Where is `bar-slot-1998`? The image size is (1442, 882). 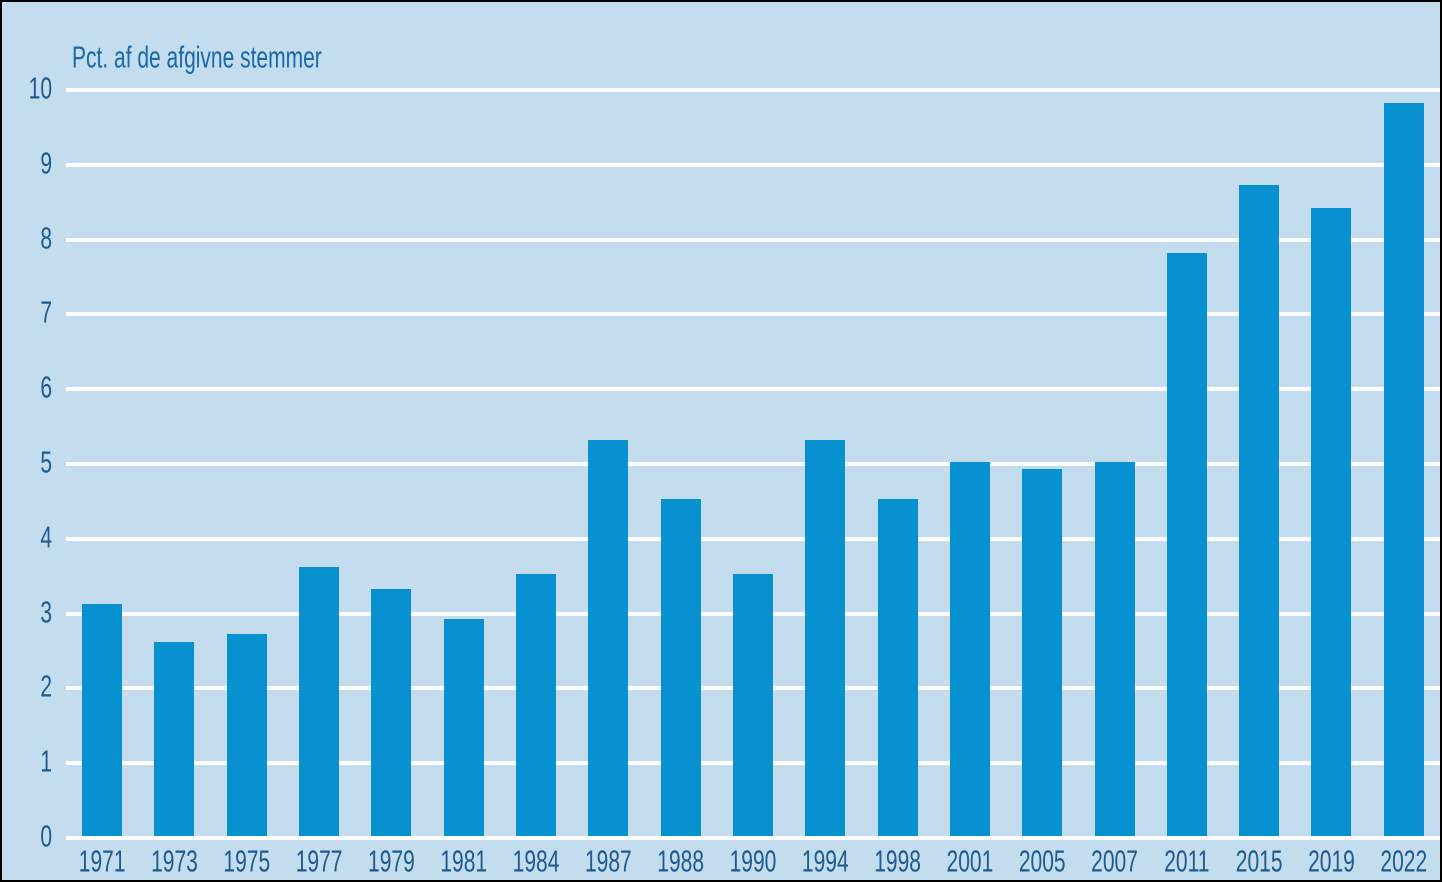 bar-slot-1998 is located at coordinates (897, 667).